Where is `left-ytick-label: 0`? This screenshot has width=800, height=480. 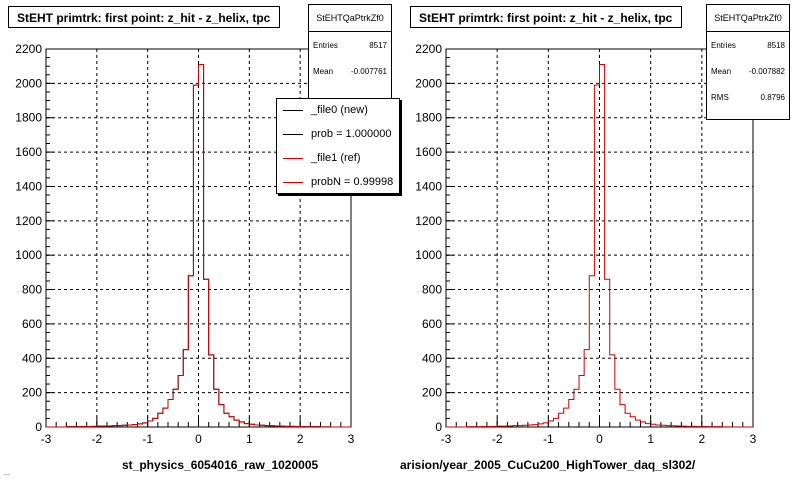
left-ytick-label: 0 is located at coordinates (38, 427).